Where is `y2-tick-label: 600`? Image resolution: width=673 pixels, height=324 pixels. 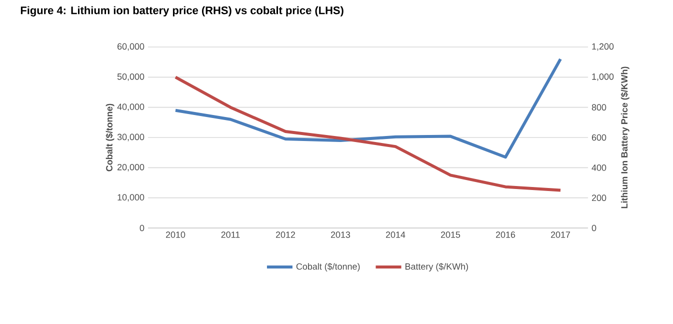 y2-tick-label: 600 is located at coordinates (599, 137).